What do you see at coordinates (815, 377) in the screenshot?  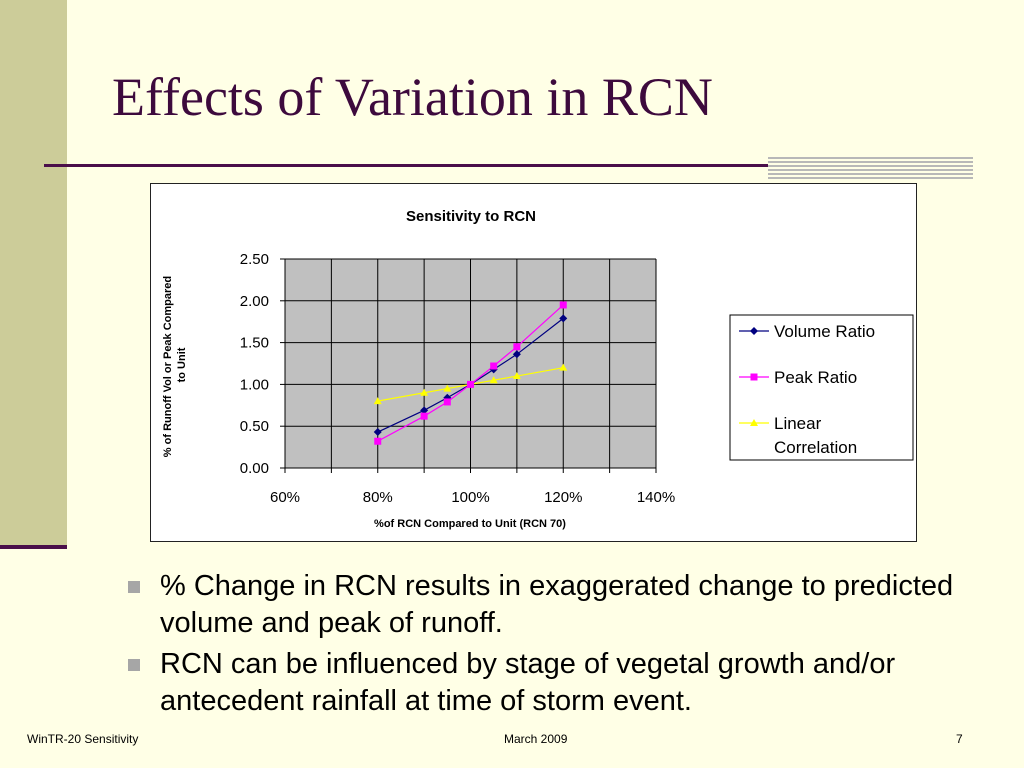 I see `legend-label: Peak Ratio` at bounding box center [815, 377].